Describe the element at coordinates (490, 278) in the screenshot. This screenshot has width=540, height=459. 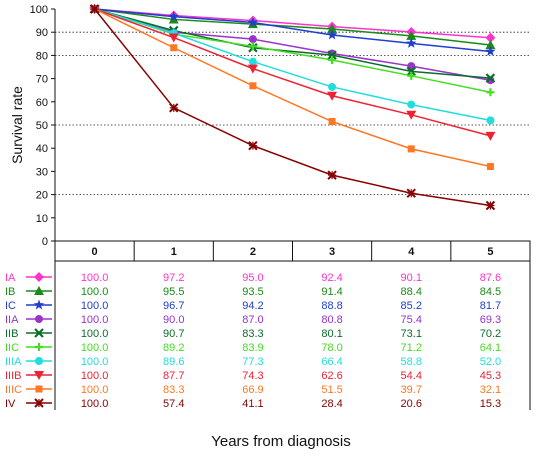
I see `table-cell: 87.6` at that location.